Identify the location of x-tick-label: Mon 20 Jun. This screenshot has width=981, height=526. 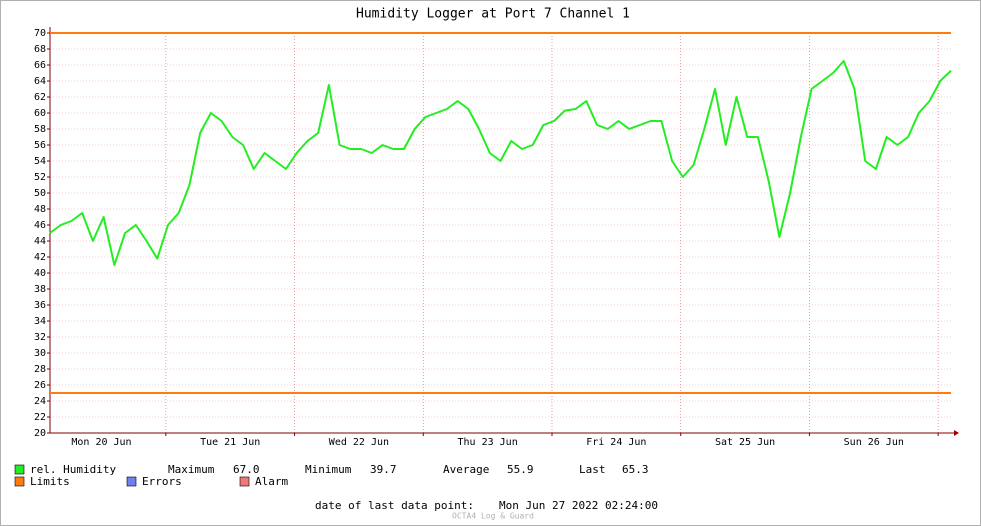
(101, 442).